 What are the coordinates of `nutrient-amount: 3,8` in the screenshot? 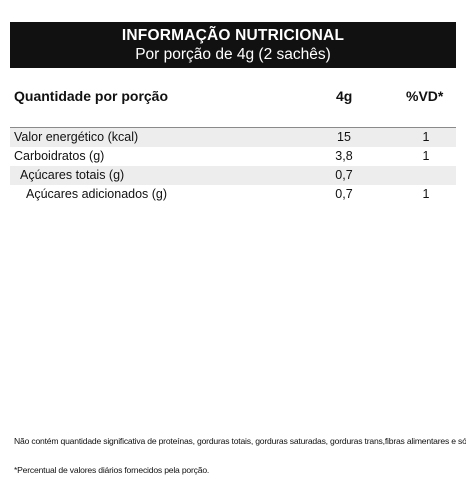 It's located at (344, 156).